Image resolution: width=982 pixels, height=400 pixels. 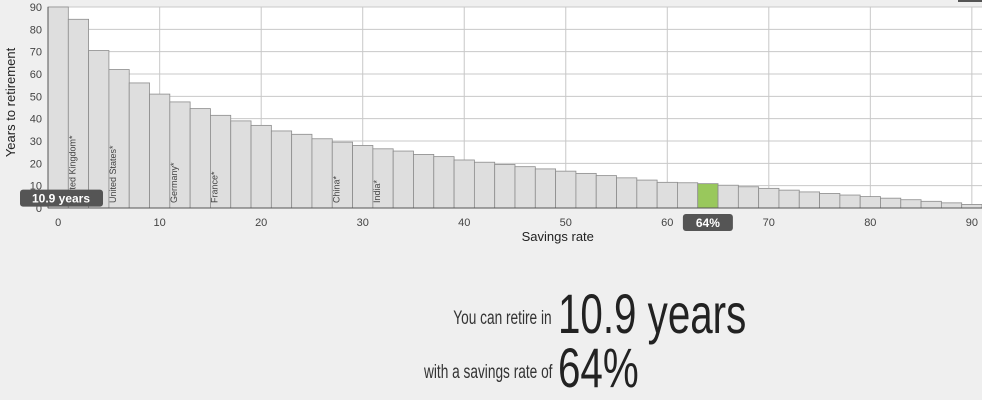 I want to click on x-marker-label: 64%, so click(x=708, y=223).